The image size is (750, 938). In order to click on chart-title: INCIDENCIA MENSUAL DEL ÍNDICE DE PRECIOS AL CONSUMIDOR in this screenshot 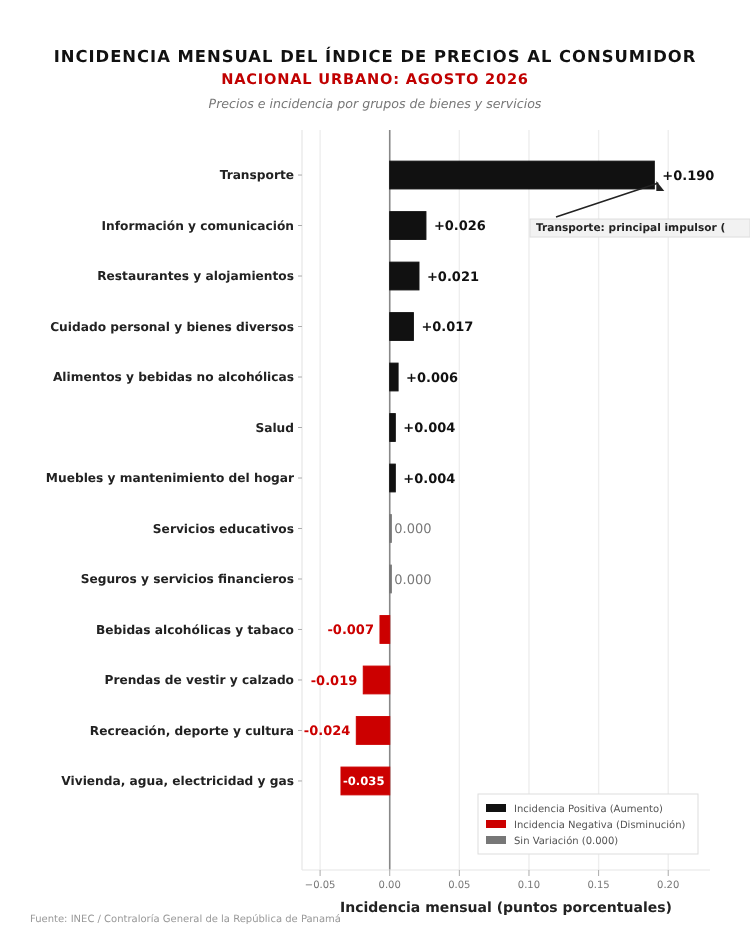, I will do `click(375, 56)`.